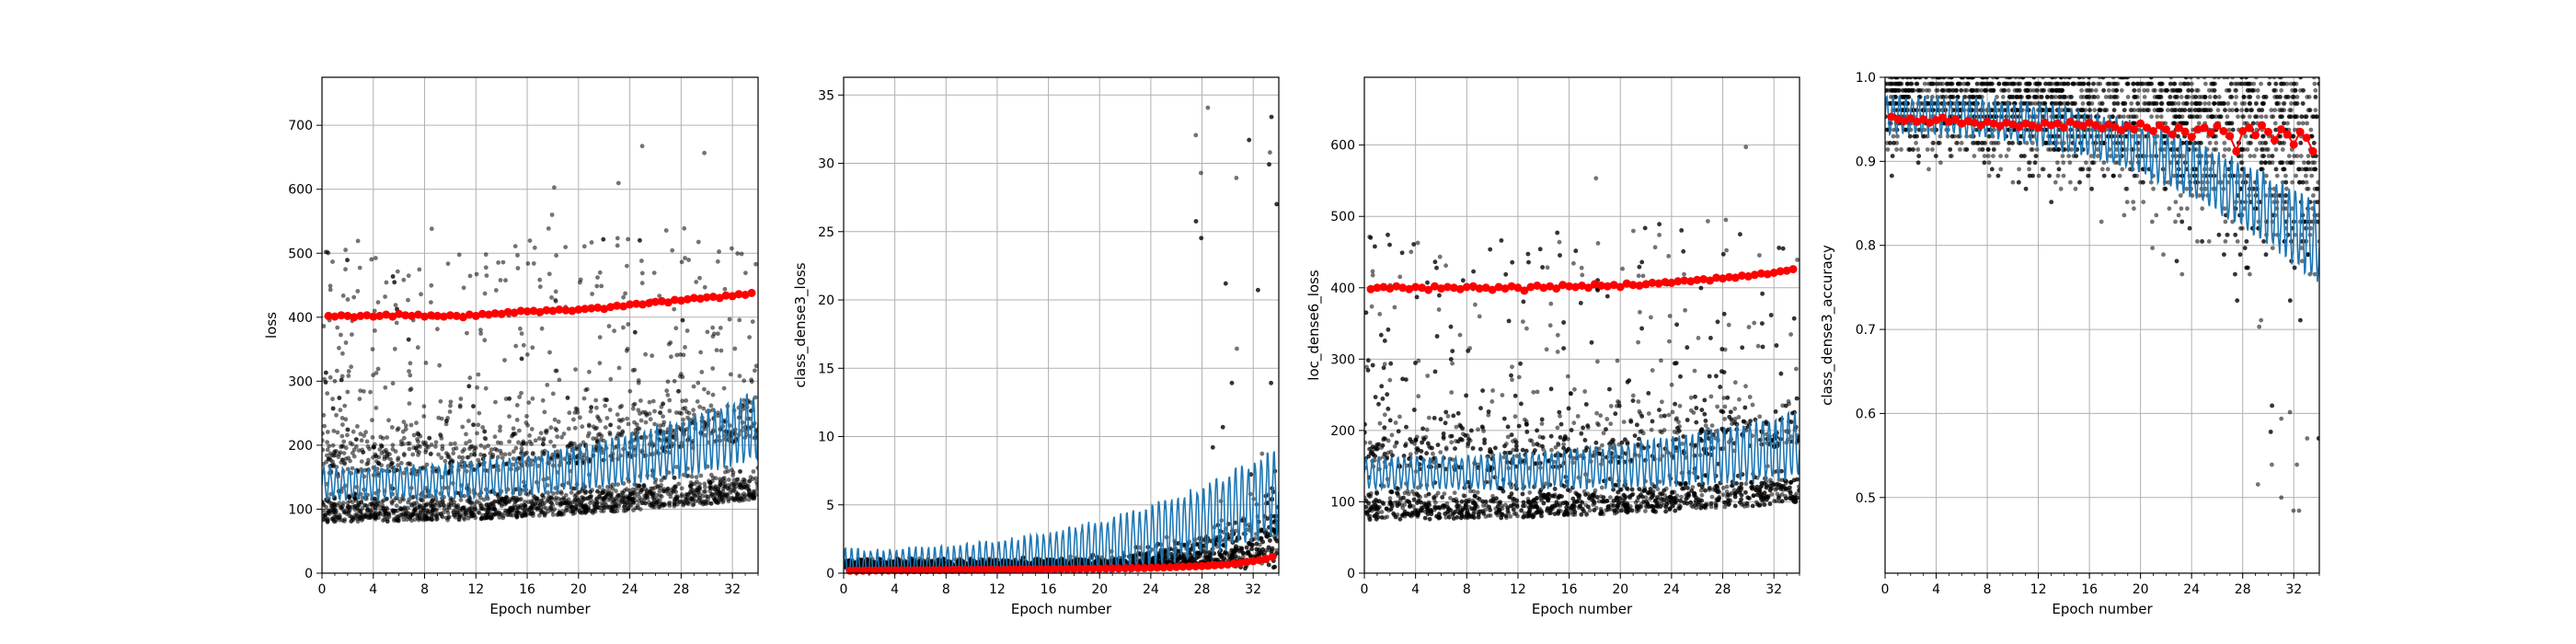  What do you see at coordinates (300, 190) in the screenshot?
I see `tick-label-y-6: 600` at bounding box center [300, 190].